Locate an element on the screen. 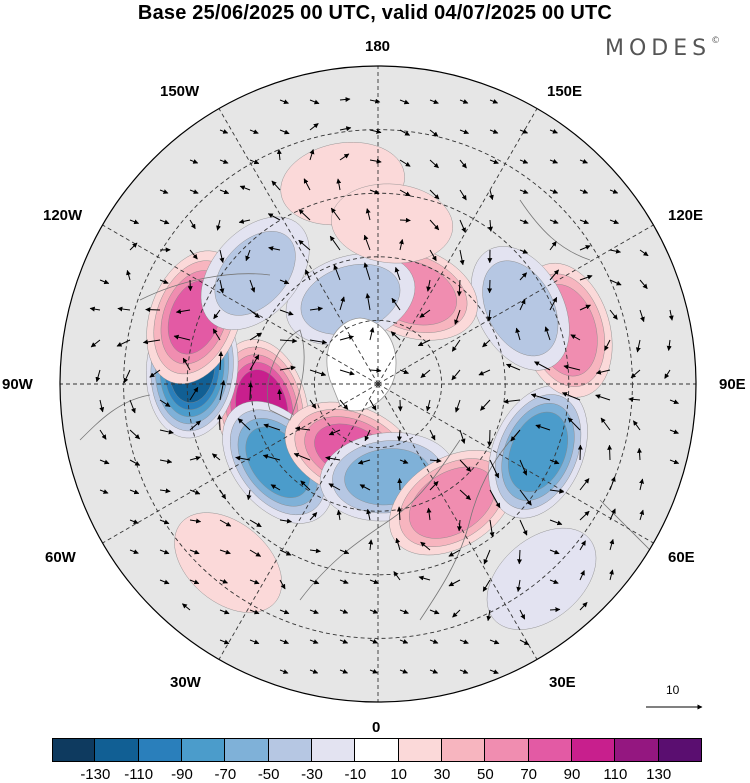  colorbar-tick-label: -90 is located at coordinates (182, 774).